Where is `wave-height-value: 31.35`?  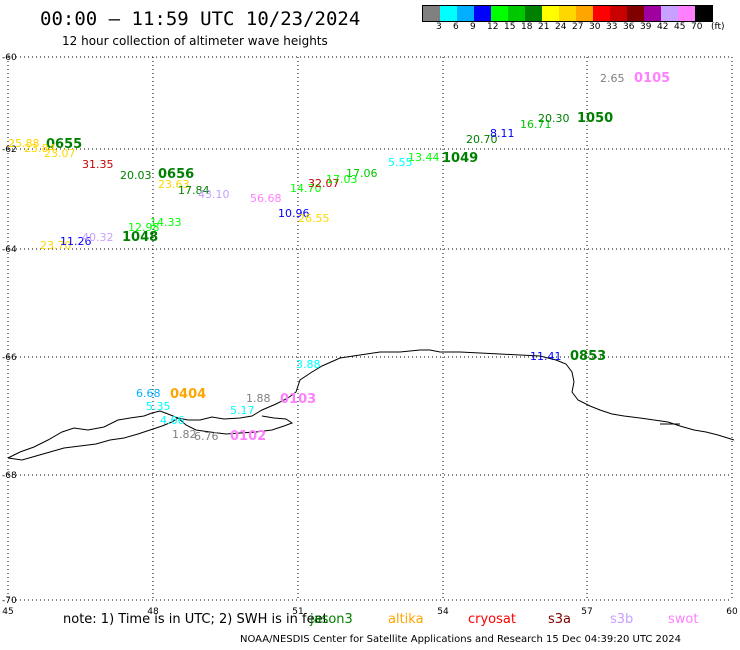 wave-height-value: 31.35 is located at coordinates (98, 164).